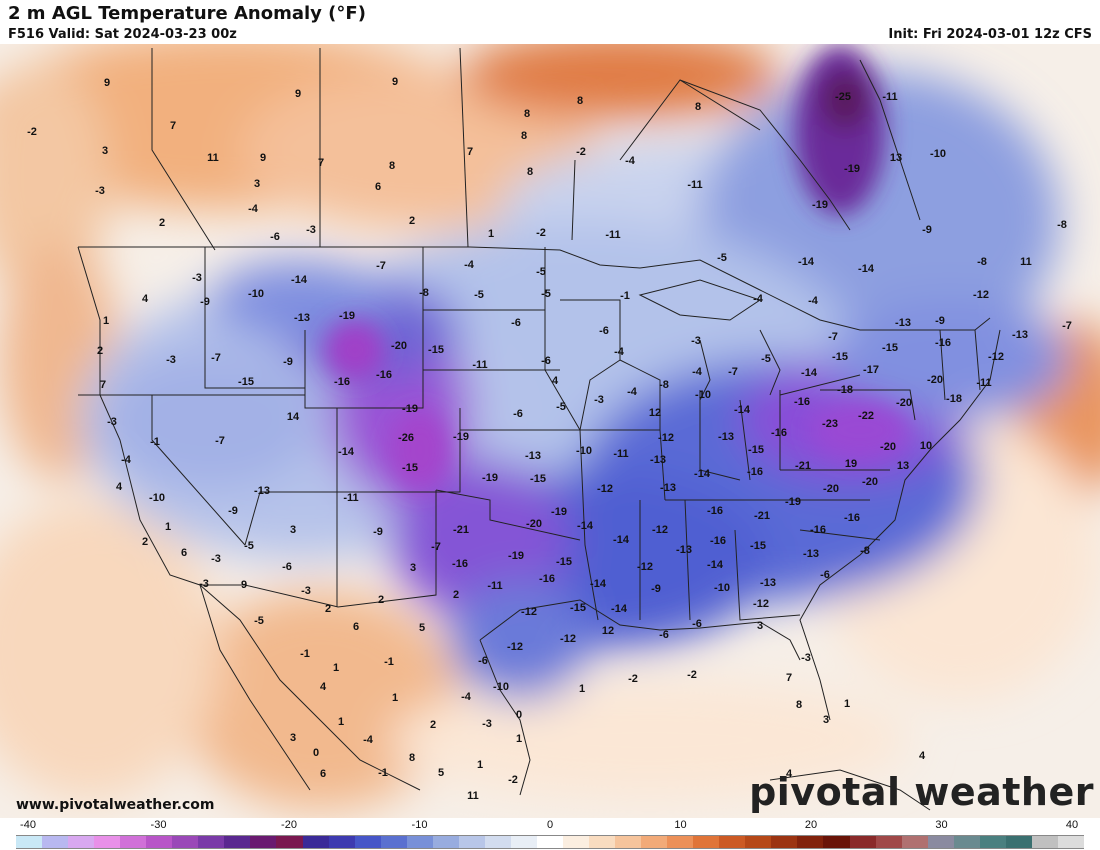 The width and height of the screenshot is (1100, 850). I want to click on colorbar-tick-label: 10, so click(680, 825).